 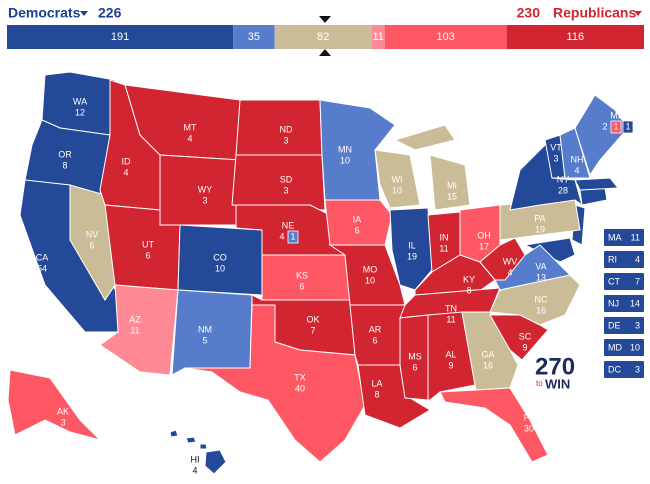 I want to click on state-votes: 5, so click(x=204, y=340).